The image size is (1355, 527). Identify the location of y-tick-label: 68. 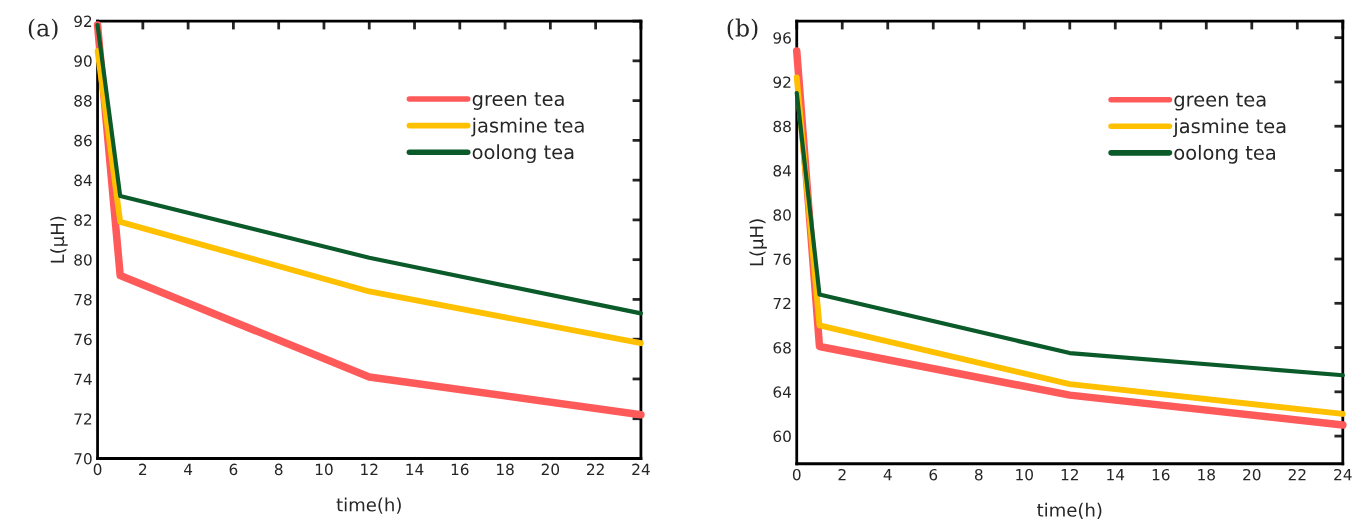
(782, 348).